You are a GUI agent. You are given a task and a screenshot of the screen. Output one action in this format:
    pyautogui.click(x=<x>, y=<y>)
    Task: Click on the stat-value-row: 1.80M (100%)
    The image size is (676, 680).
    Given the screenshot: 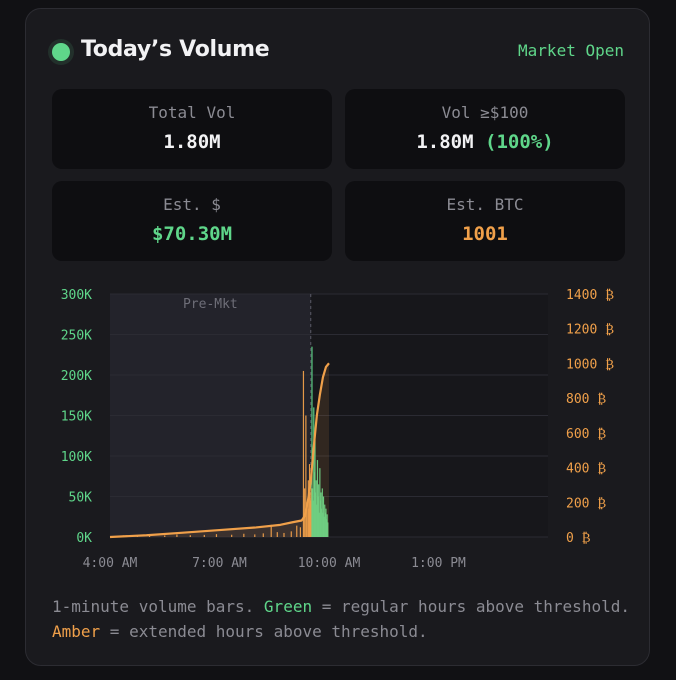 What is the action you would take?
    pyautogui.click(x=485, y=142)
    